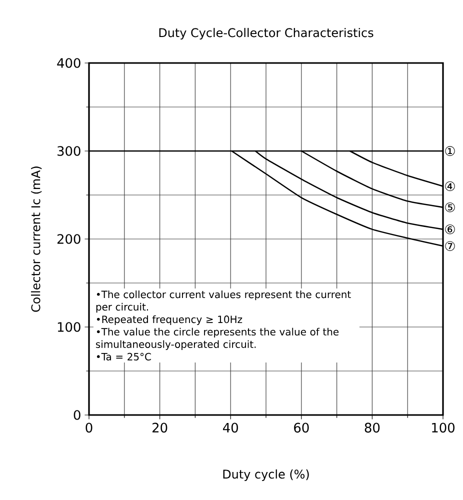 The image size is (463, 500). What do you see at coordinates (230, 427) in the screenshot?
I see `x-tick-label: 40` at bounding box center [230, 427].